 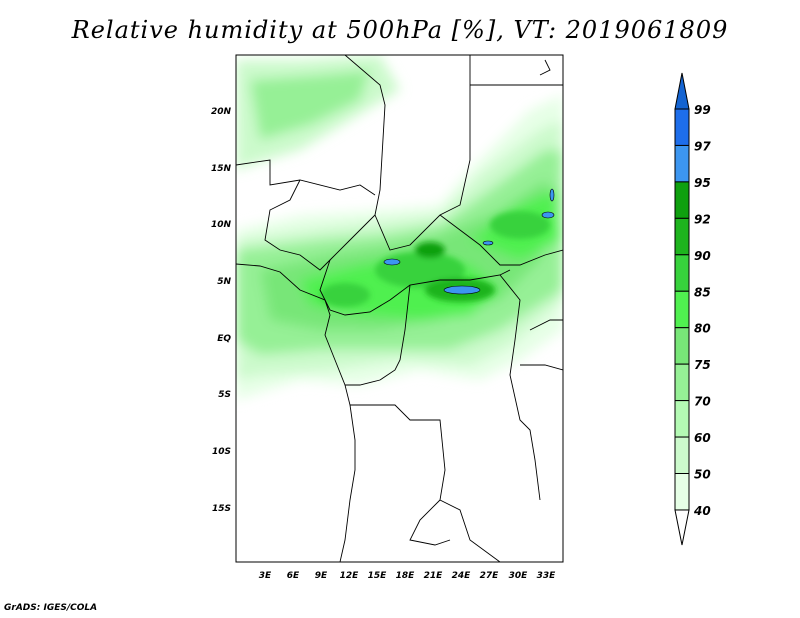 I want to click on lon-tick: 24E, so click(x=462, y=576).